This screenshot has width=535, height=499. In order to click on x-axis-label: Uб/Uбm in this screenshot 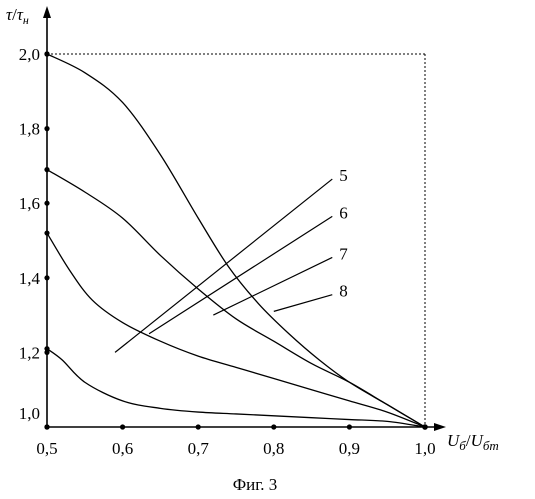, I will do `click(473, 442)`.